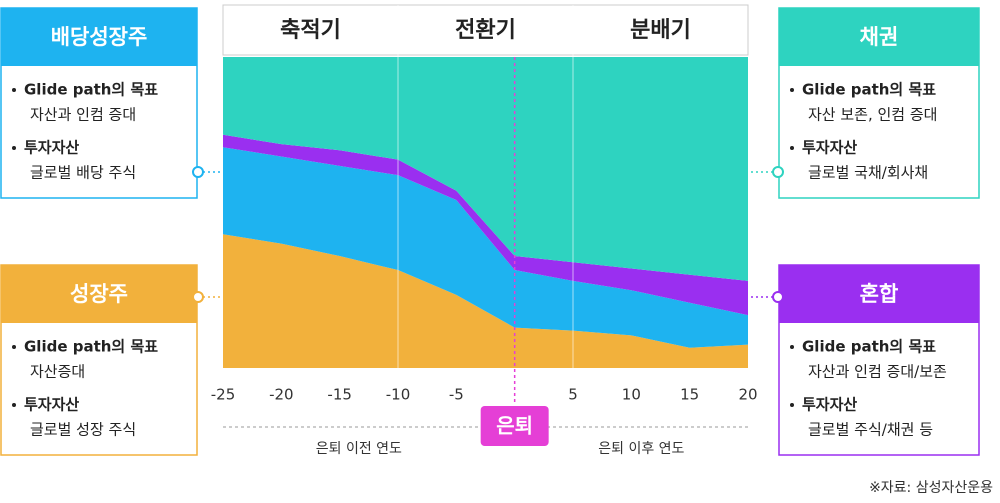 The height and width of the screenshot is (503, 1000). Describe the element at coordinates (281, 395) in the screenshot. I see `x-tick-label: -20` at that location.